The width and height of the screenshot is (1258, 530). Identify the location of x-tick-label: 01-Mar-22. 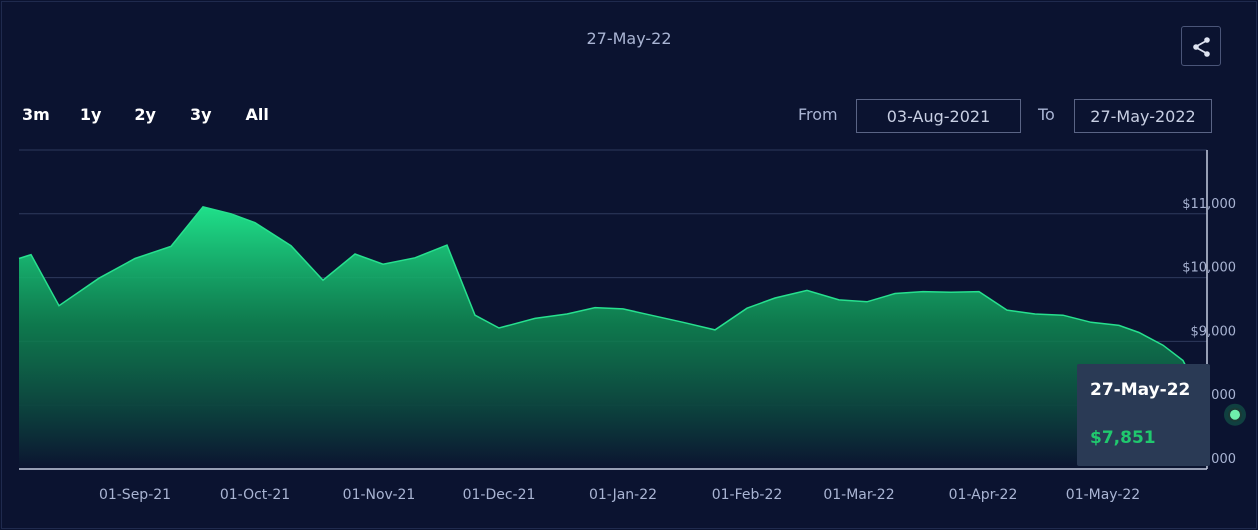
(858, 495).